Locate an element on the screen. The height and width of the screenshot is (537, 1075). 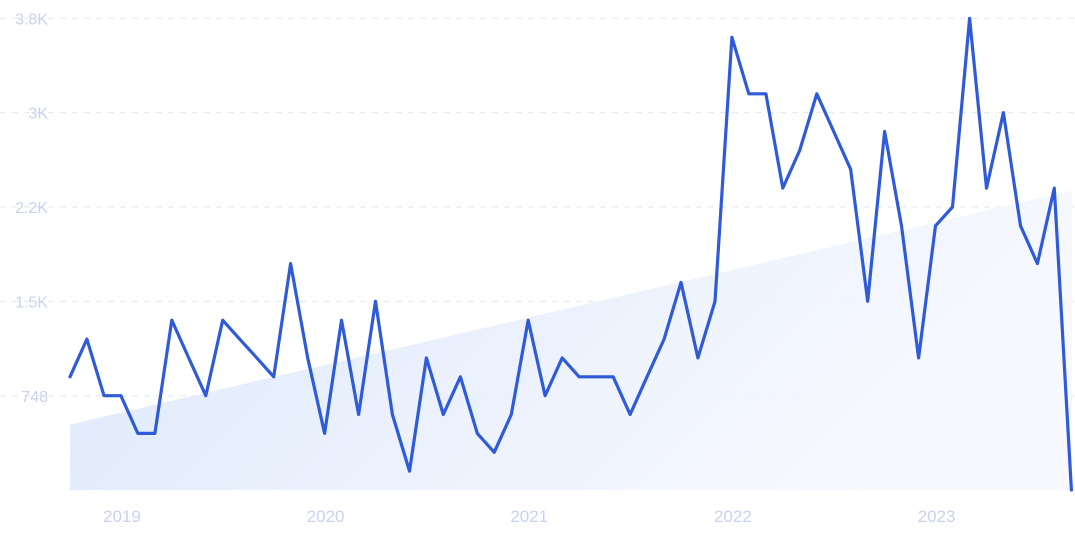
y-tick-label: 3K is located at coordinates (38, 114).